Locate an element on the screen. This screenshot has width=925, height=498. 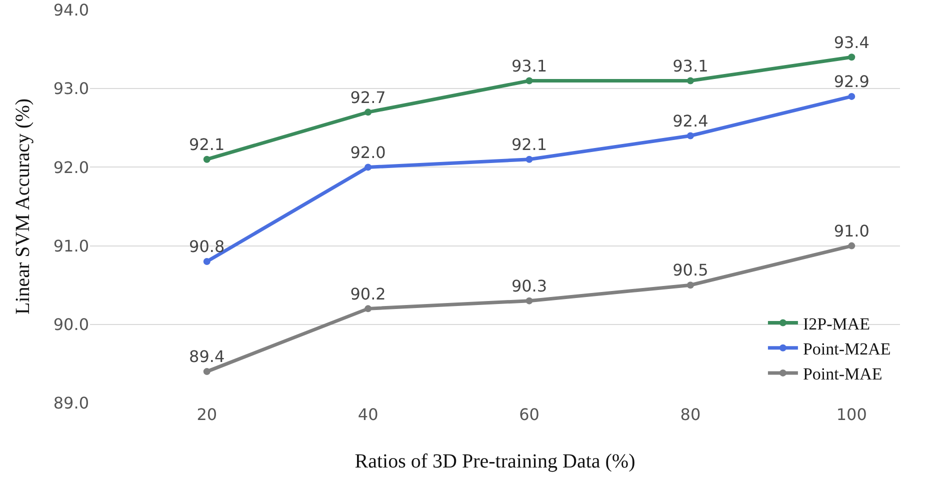
y-tick-label: 91.0 is located at coordinates (71, 246).